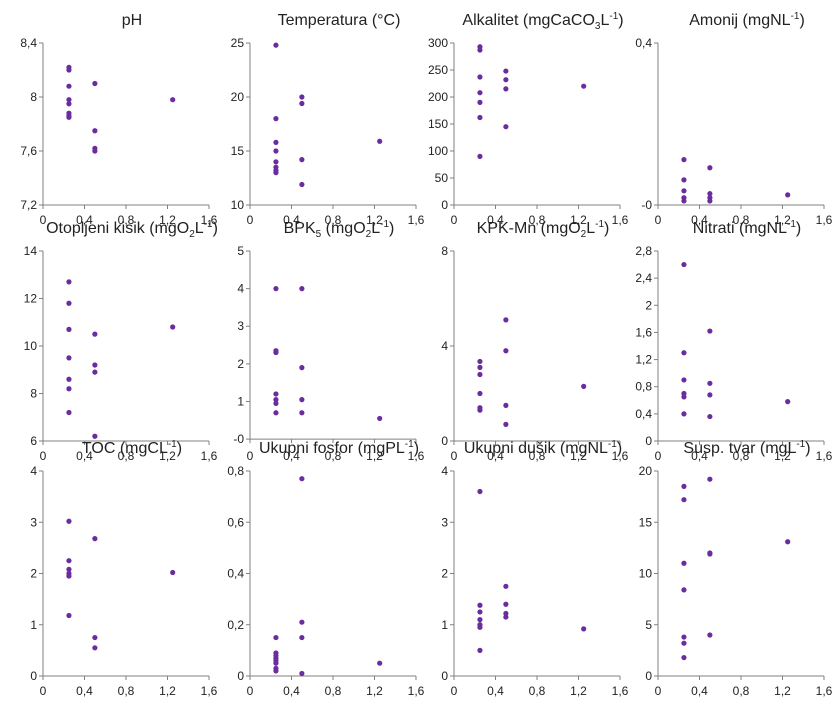 The width and height of the screenshot is (836, 702). I want to click on chart-title: Otopljeni kisik (mgO2​L-1​), so click(132, 229).